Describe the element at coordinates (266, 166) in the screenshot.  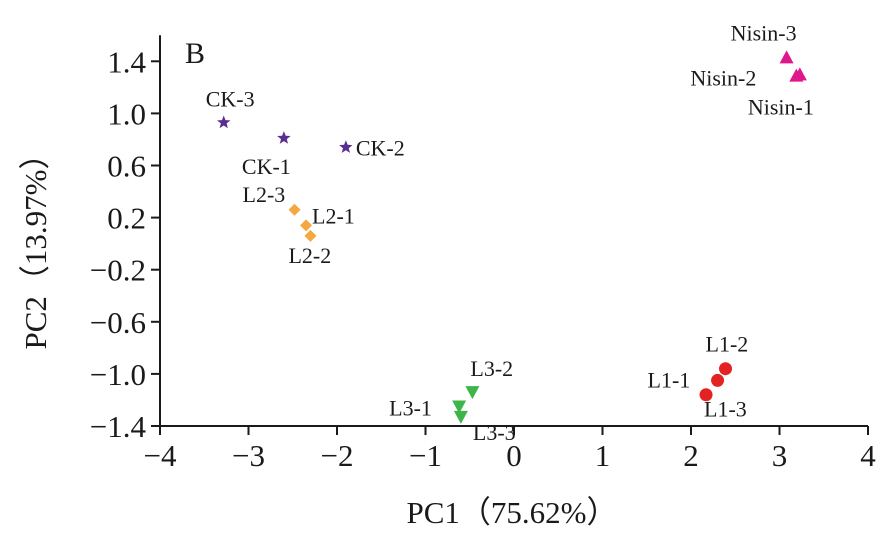
I see `point-label-ck-1: CK-1` at that location.